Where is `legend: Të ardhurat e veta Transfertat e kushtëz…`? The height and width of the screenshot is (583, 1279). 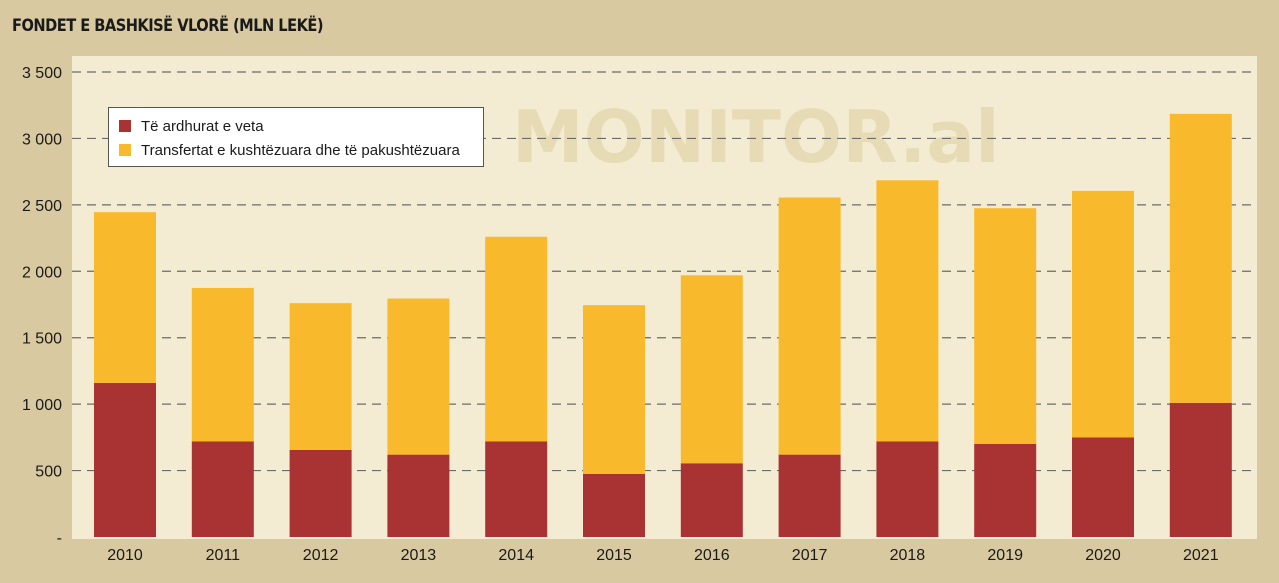
legend: Të ardhurat e veta Transfertat e kushtëz… is located at coordinates (296, 137).